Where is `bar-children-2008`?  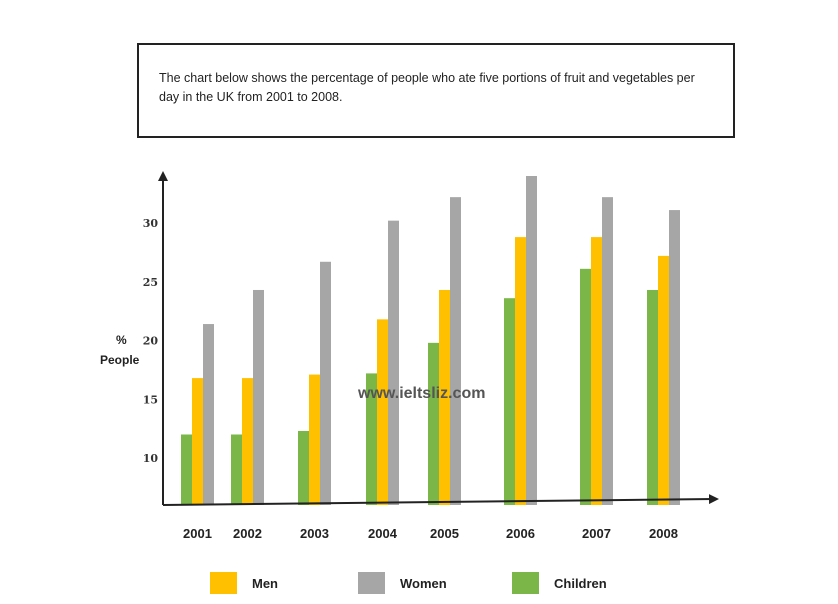 bar-children-2008 is located at coordinates (652, 397).